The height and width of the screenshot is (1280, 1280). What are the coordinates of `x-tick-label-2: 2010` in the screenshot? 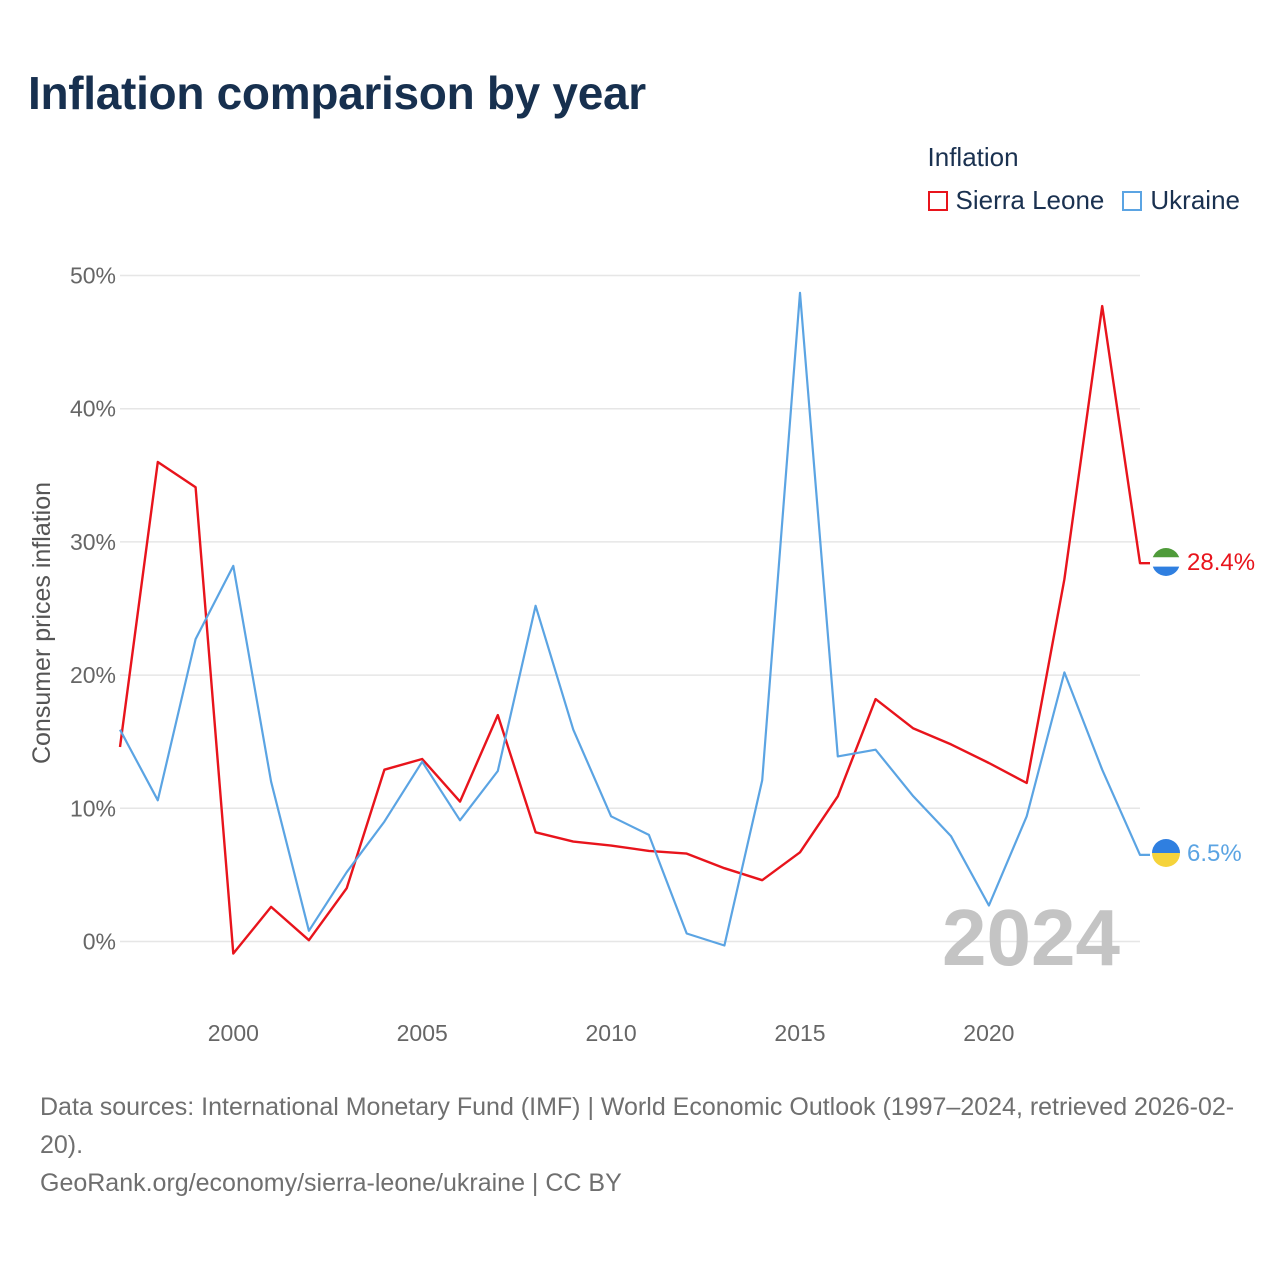 It's located at (611, 1033).